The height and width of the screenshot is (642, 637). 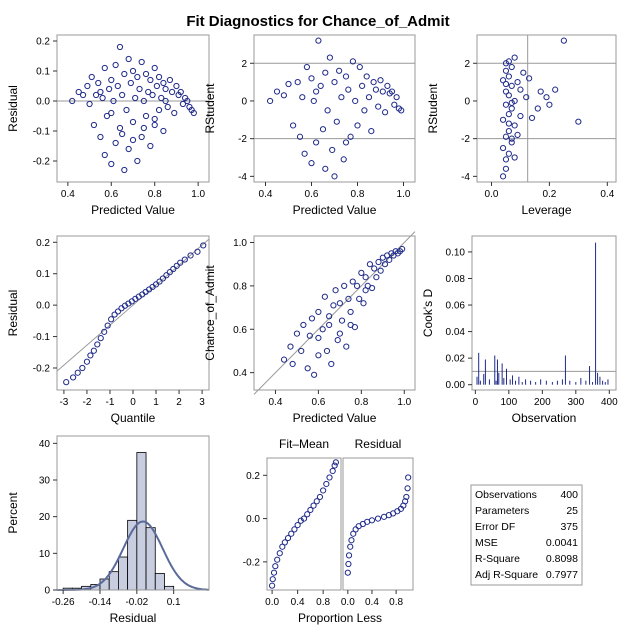 I want to click on resid_pred-frame, so click(x=133, y=108).